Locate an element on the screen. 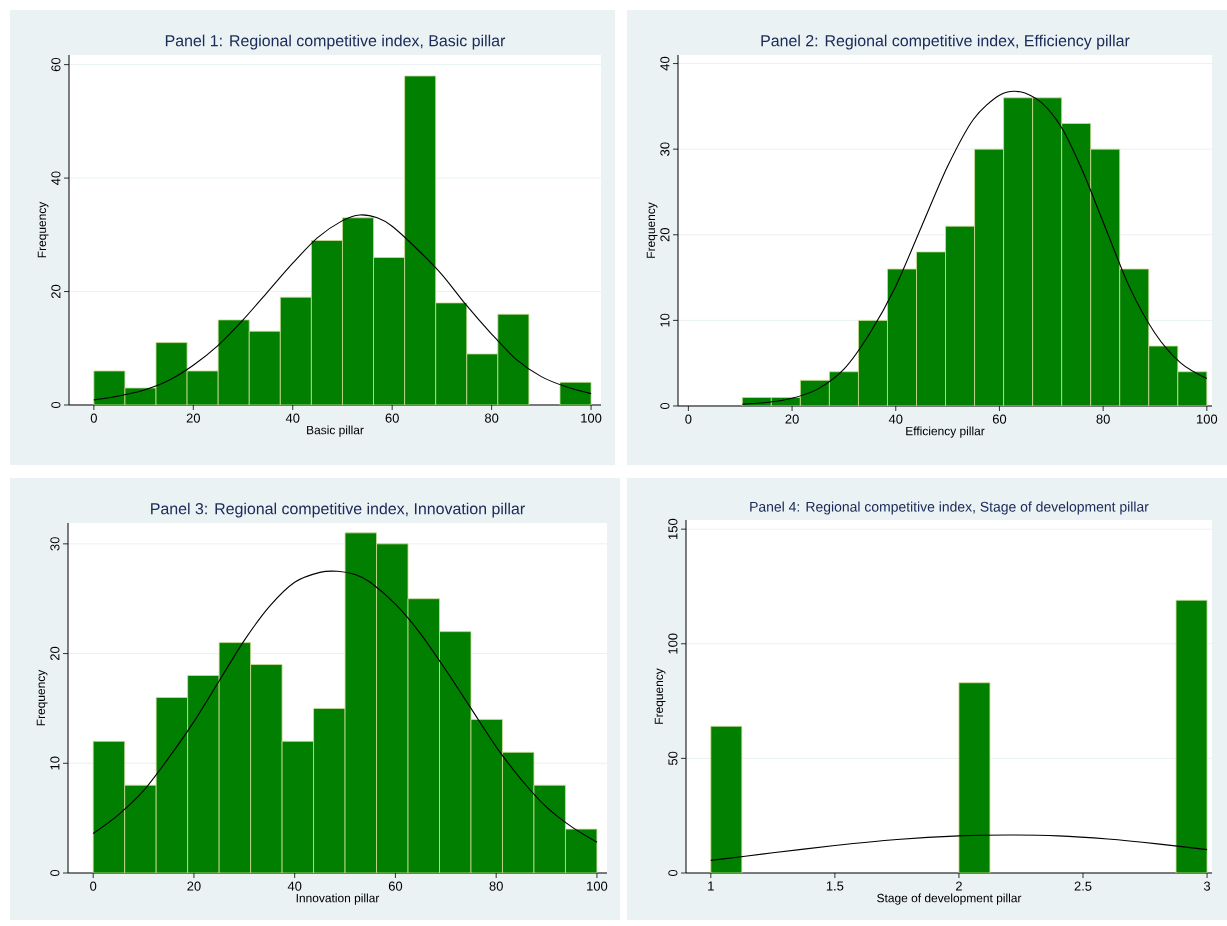 This screenshot has height=926, width=1227. chart-title: Panel 2: Regional competitive index, Efficiency pillar is located at coordinates (945, 42).